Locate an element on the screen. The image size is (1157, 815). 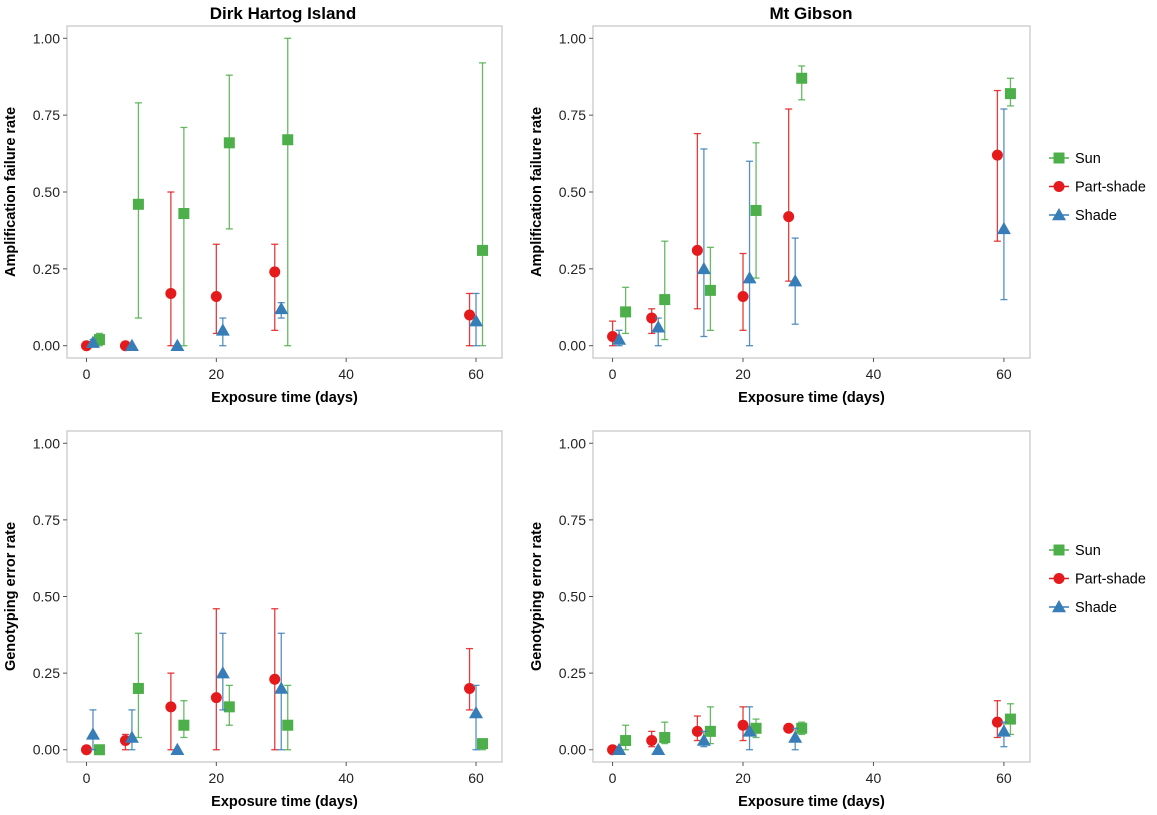
panel-title: Mt Gibson is located at coordinates (810, 13).